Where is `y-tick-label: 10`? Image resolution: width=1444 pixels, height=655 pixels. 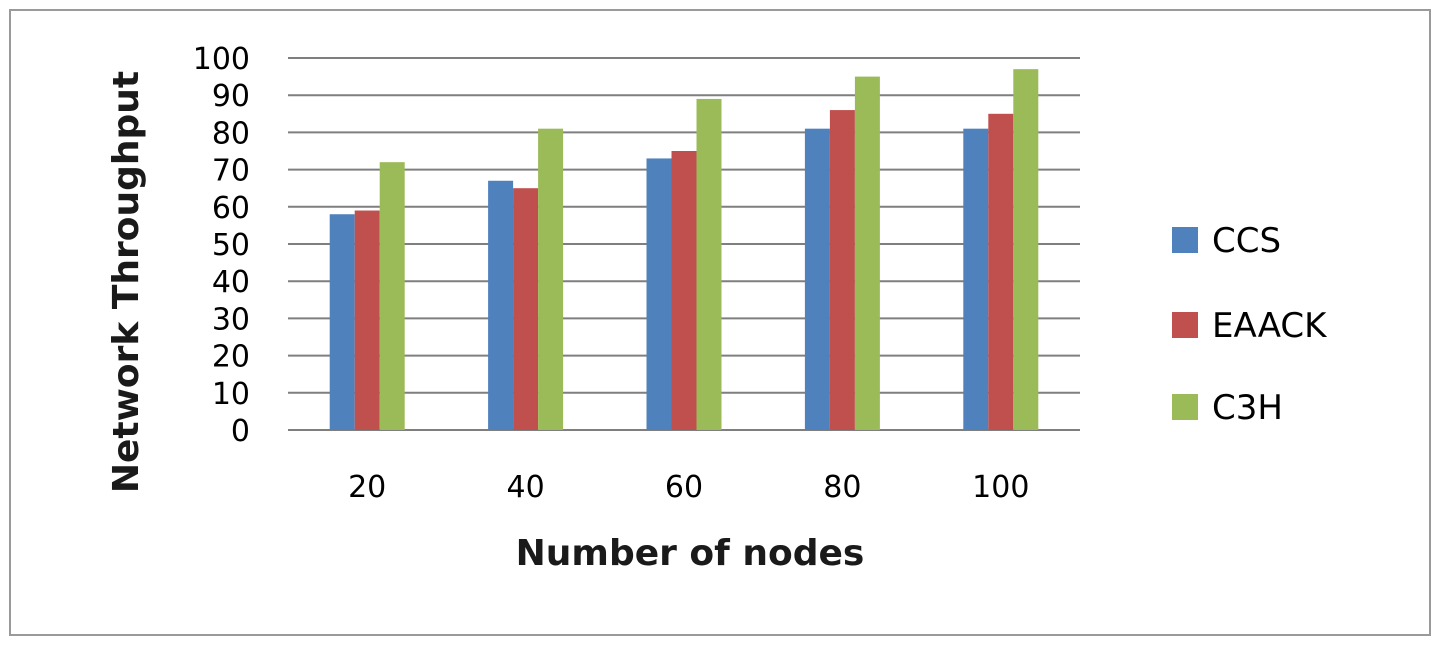
y-tick-label: 10 is located at coordinates (231, 394).